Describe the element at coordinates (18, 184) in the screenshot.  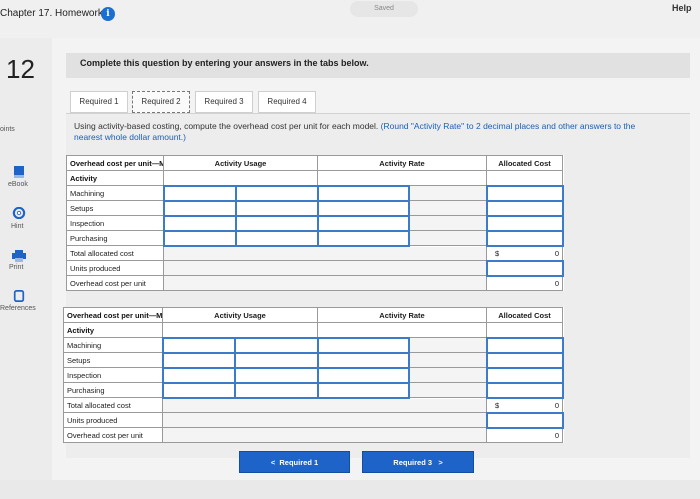
I see `sidebar-item-label: eBook` at that location.